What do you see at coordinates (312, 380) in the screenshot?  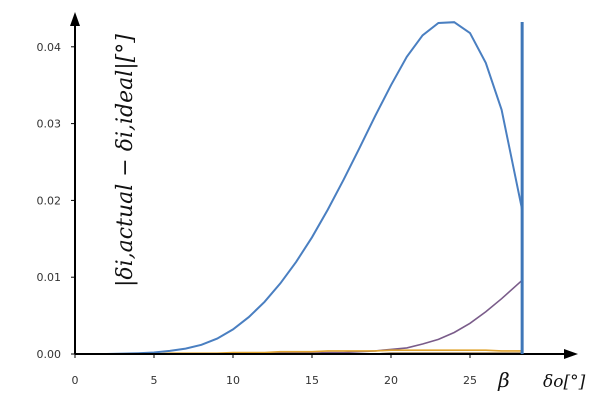 I see `x-tick-label: 15` at bounding box center [312, 380].